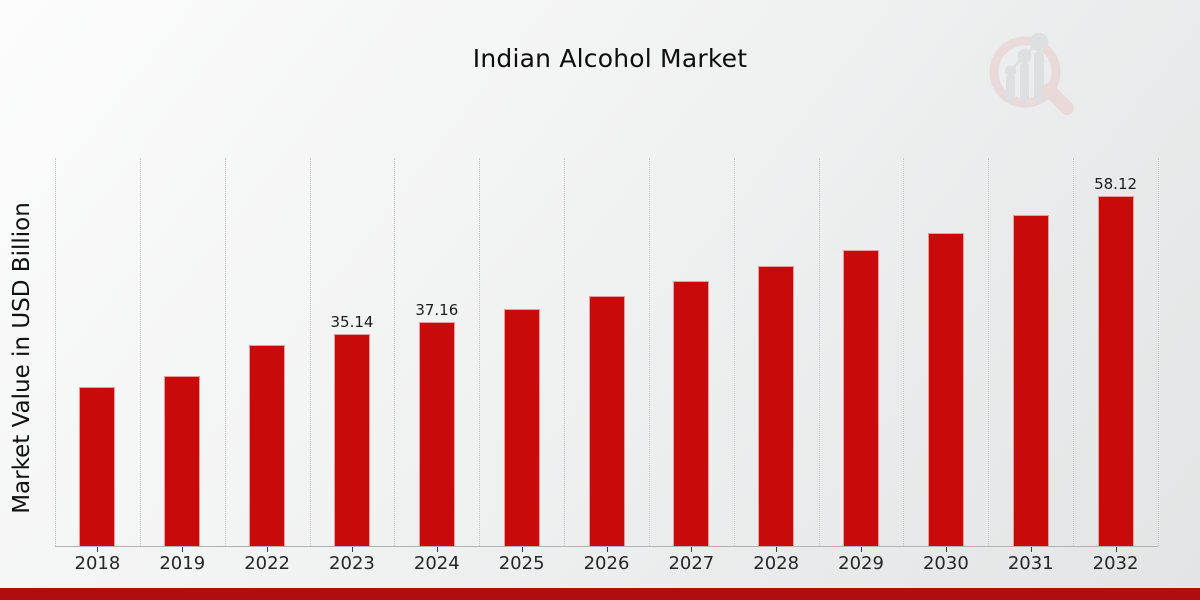  Describe the element at coordinates (521, 427) in the screenshot. I see `bar-2025` at that location.